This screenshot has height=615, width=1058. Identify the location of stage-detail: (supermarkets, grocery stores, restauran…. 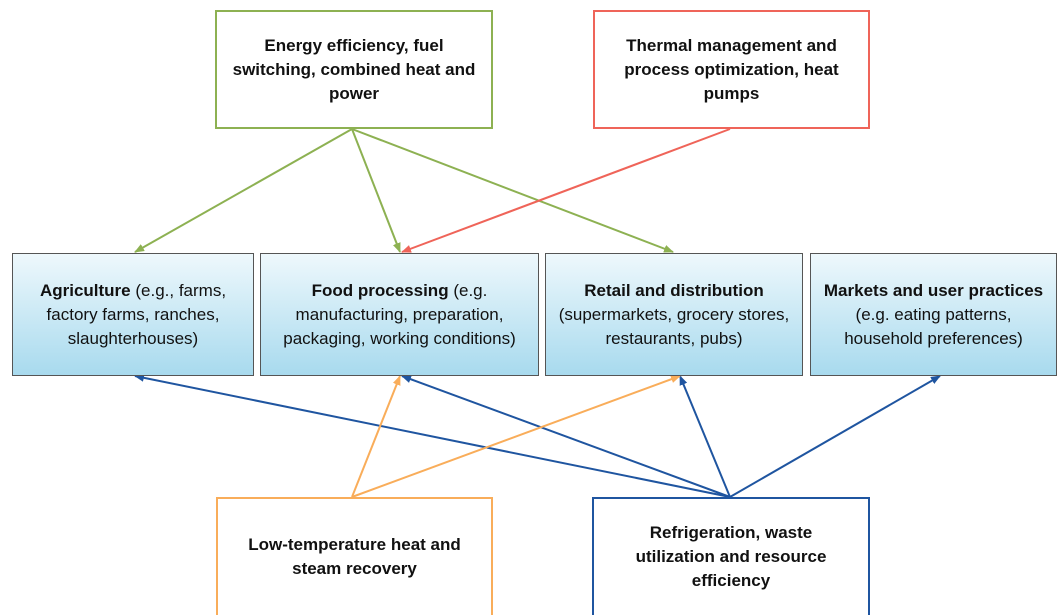
(674, 326).